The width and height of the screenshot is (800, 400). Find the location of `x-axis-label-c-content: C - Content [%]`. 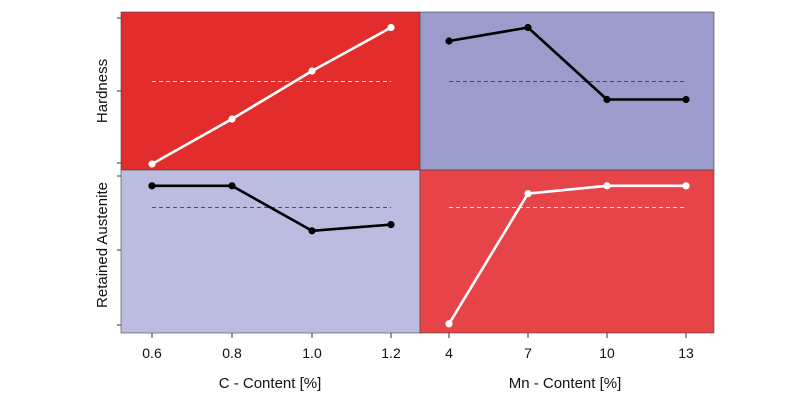

x-axis-label-c-content: C - Content [%] is located at coordinates (270, 383).